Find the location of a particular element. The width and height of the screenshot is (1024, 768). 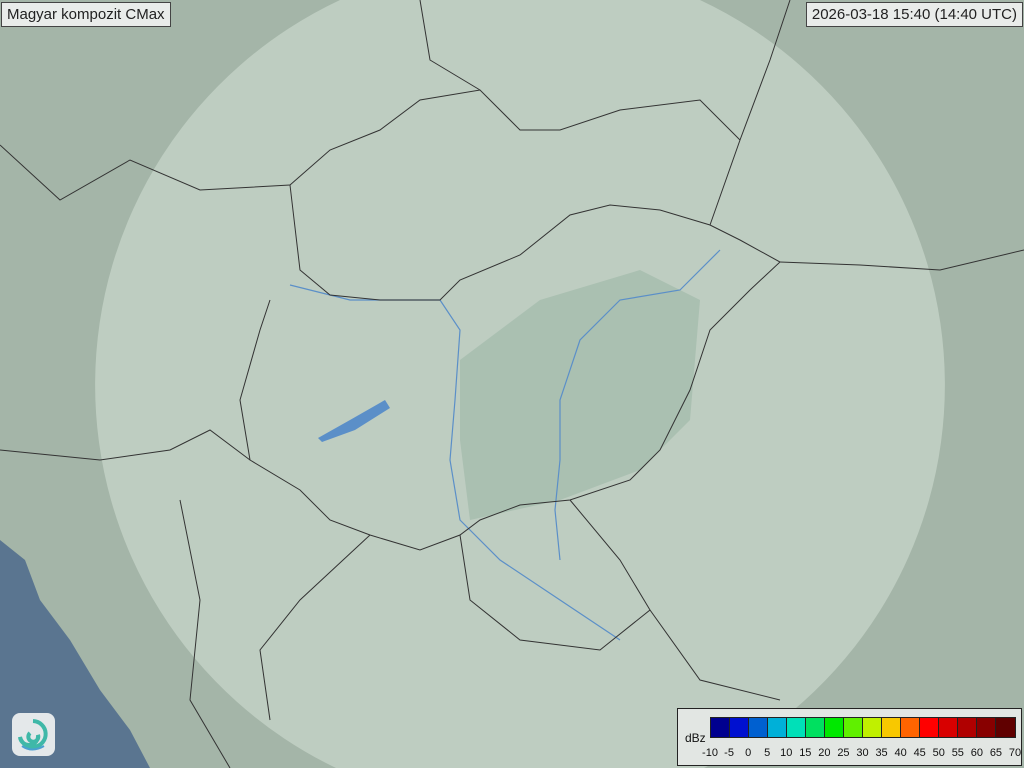

hungary-lowland is located at coordinates (580, 395).